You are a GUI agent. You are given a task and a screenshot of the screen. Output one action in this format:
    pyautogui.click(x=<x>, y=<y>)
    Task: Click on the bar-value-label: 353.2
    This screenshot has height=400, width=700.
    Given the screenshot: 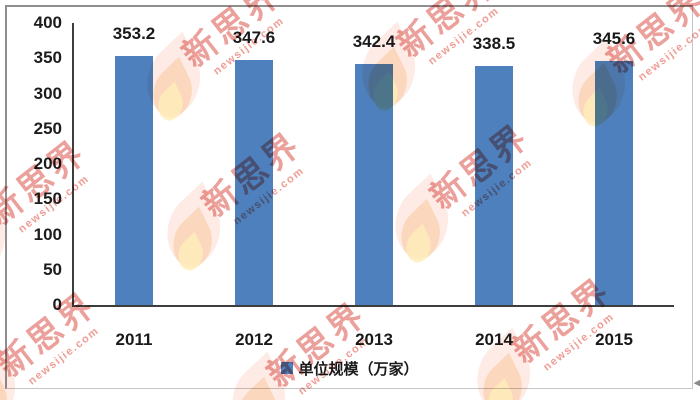 What is the action you would take?
    pyautogui.click(x=134, y=33)
    